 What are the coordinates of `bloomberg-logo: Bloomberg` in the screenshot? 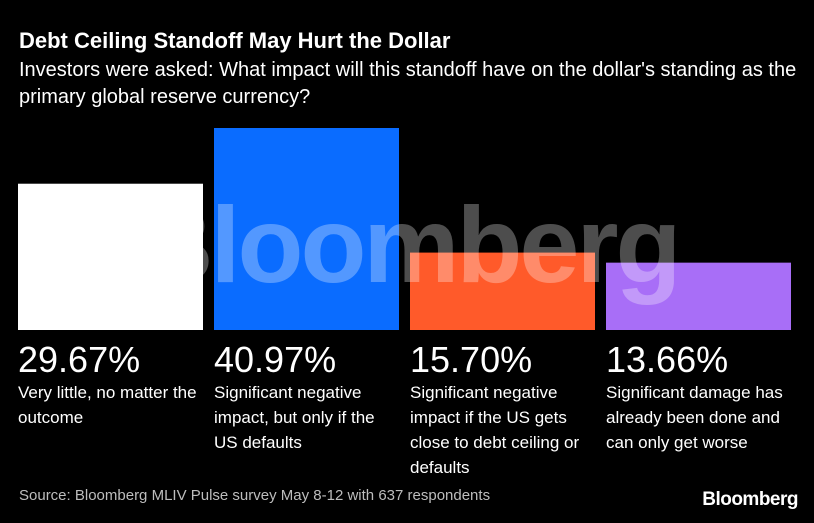 It's located at (750, 499).